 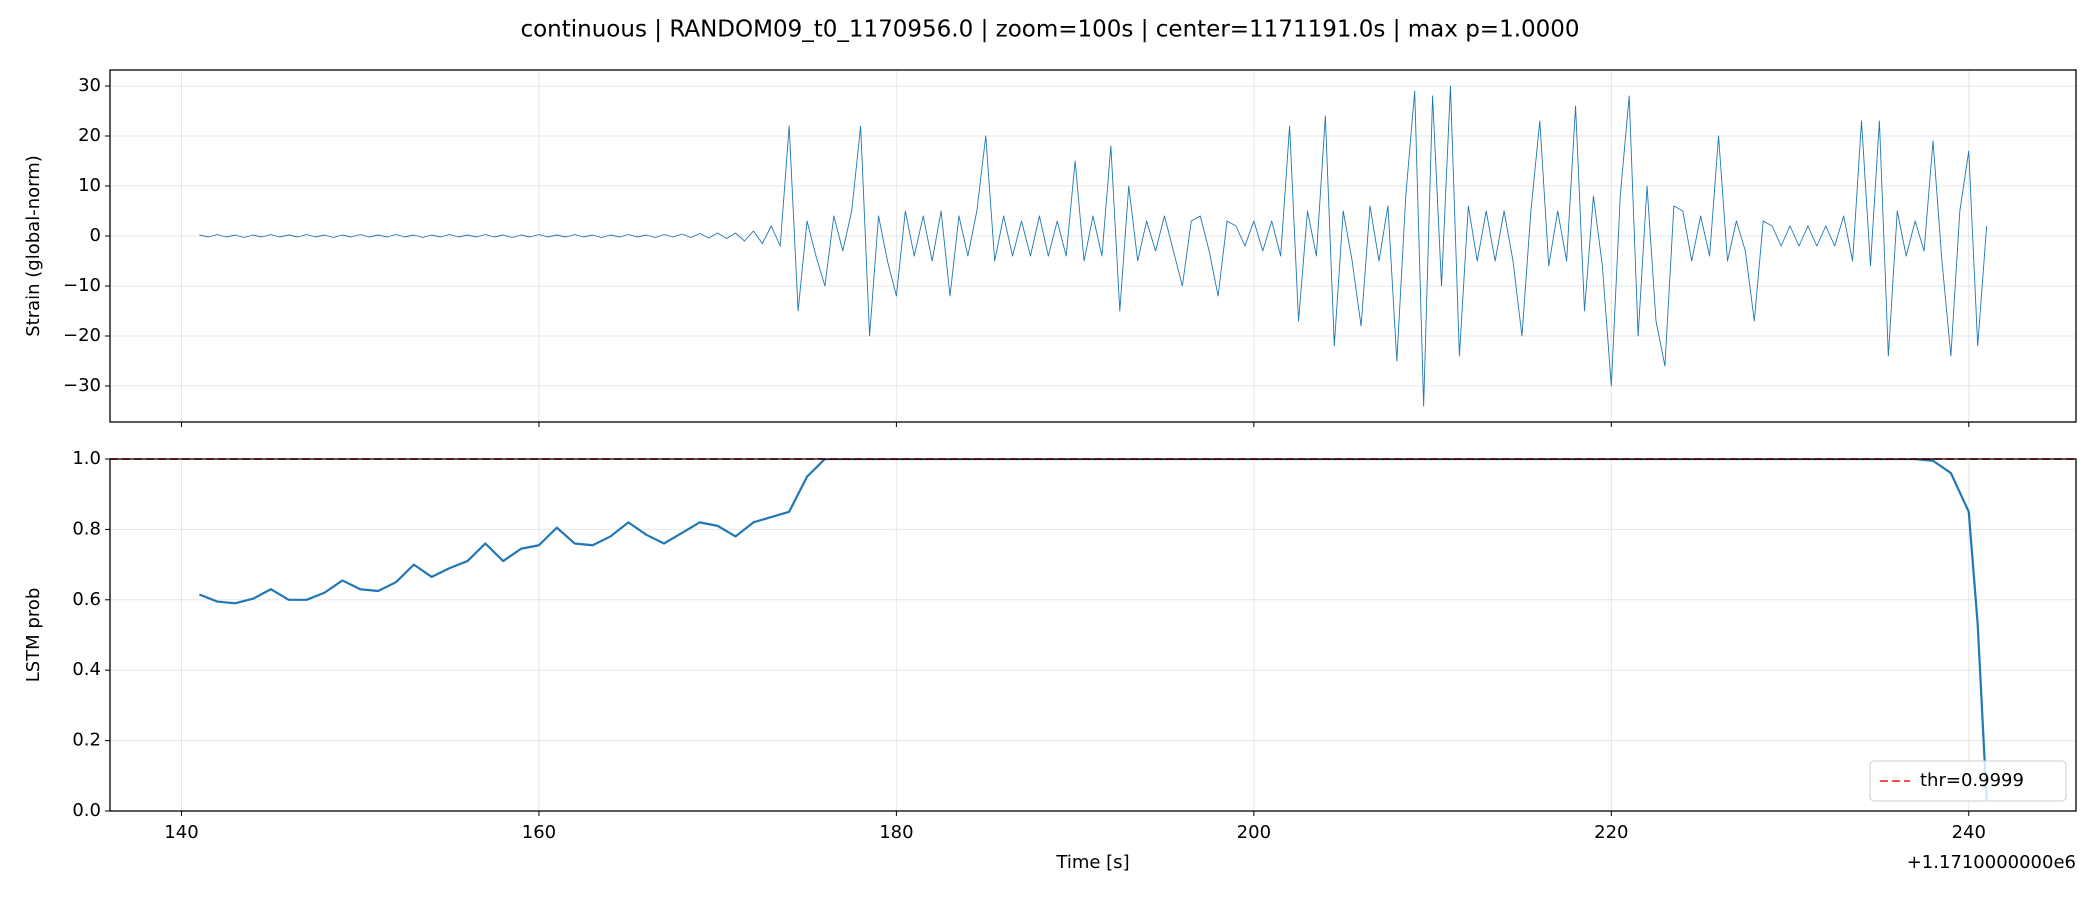 I want to click on y-axis-label: Strain (global-norm), so click(x=33, y=246).